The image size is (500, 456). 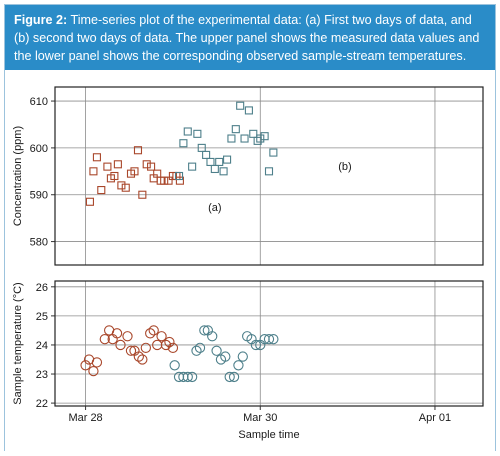 I want to click on y-axis-label: Concentration (ppm), so click(x=18, y=176).